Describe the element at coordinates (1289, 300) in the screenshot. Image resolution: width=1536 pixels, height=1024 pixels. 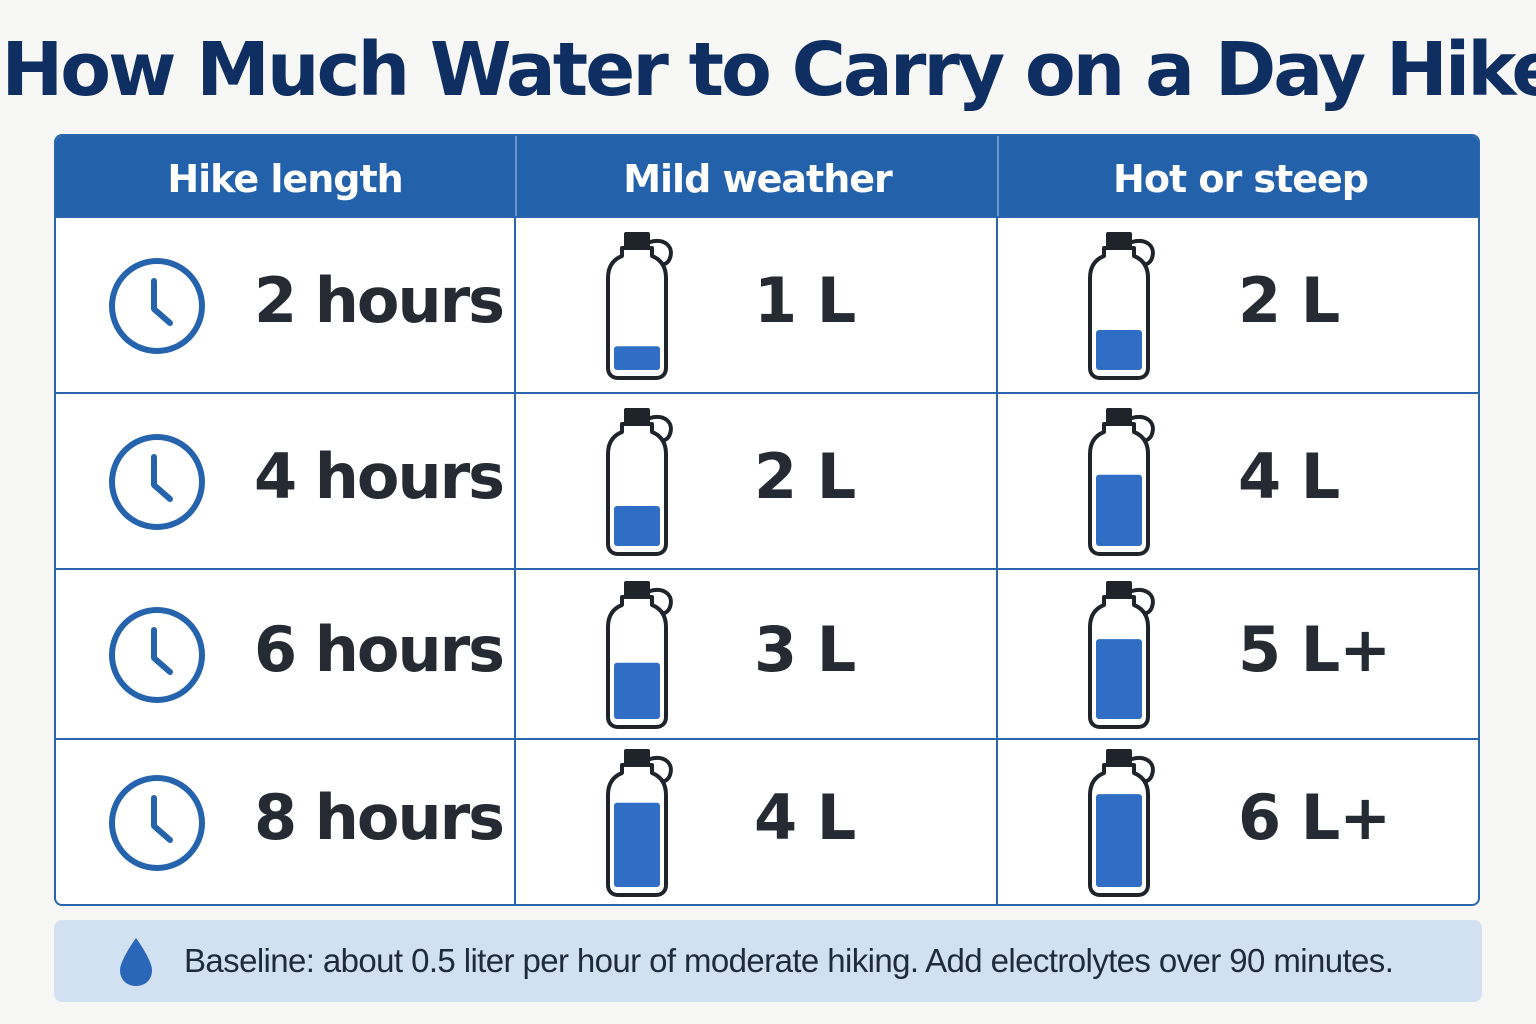
I see `hot-or-steep-value: 2 L` at that location.